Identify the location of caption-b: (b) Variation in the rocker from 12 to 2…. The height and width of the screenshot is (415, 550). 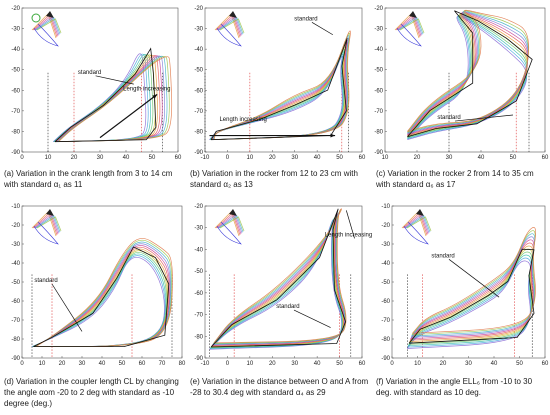
(274, 179).